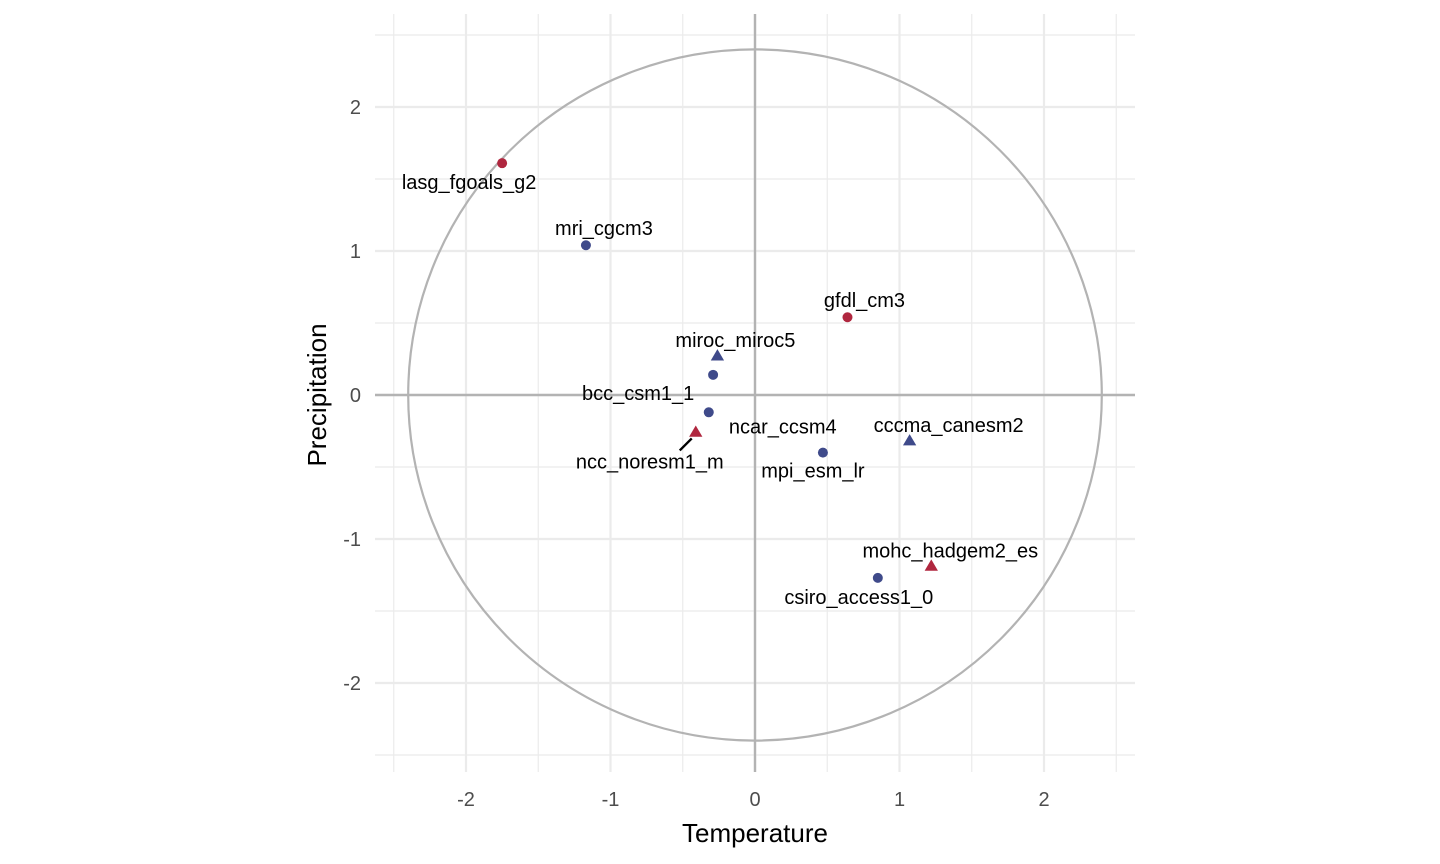  I want to click on triangle-point-mohc-hadgem2-es, so click(931, 565).